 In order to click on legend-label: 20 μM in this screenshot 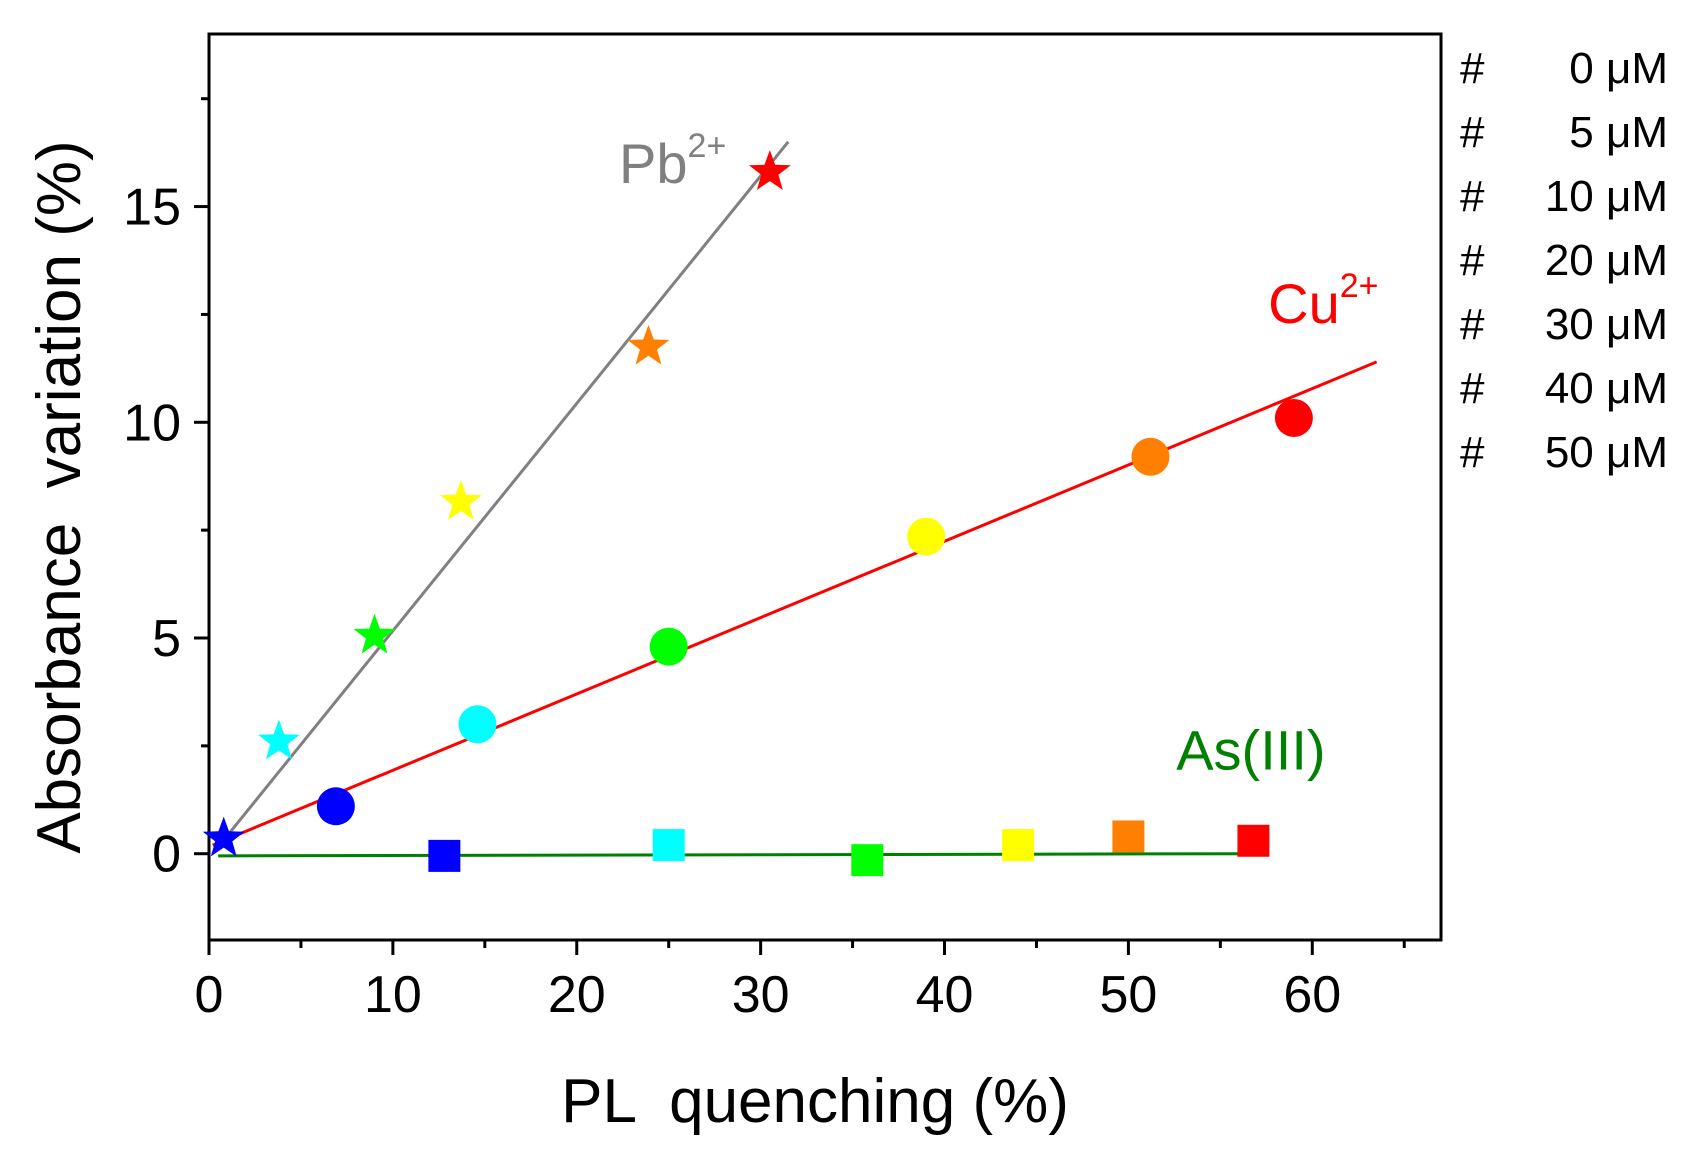, I will do `click(1606, 260)`.